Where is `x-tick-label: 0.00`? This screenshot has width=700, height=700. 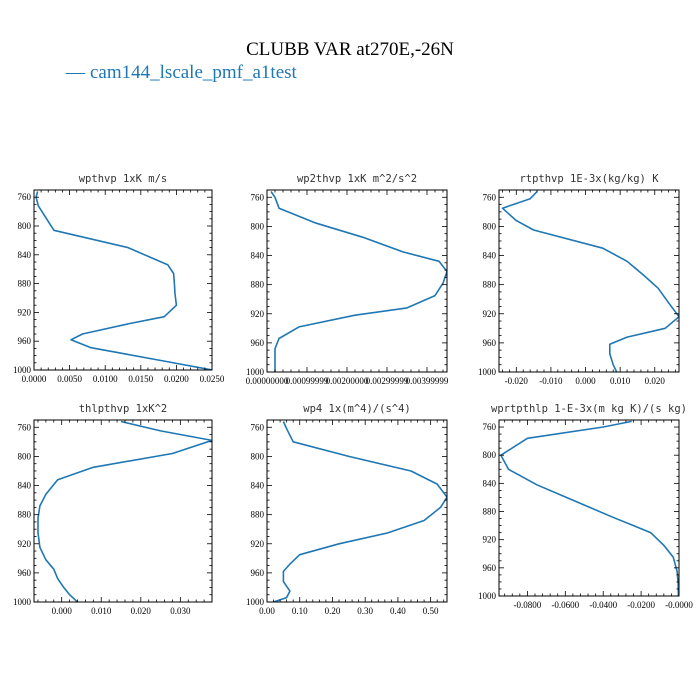
x-tick-label: 0.00 is located at coordinates (267, 611).